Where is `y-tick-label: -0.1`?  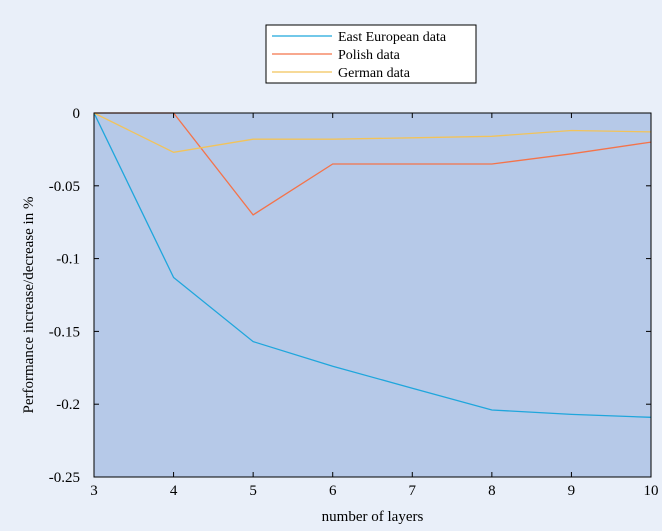
y-tick-label: -0.1 is located at coordinates (68, 260).